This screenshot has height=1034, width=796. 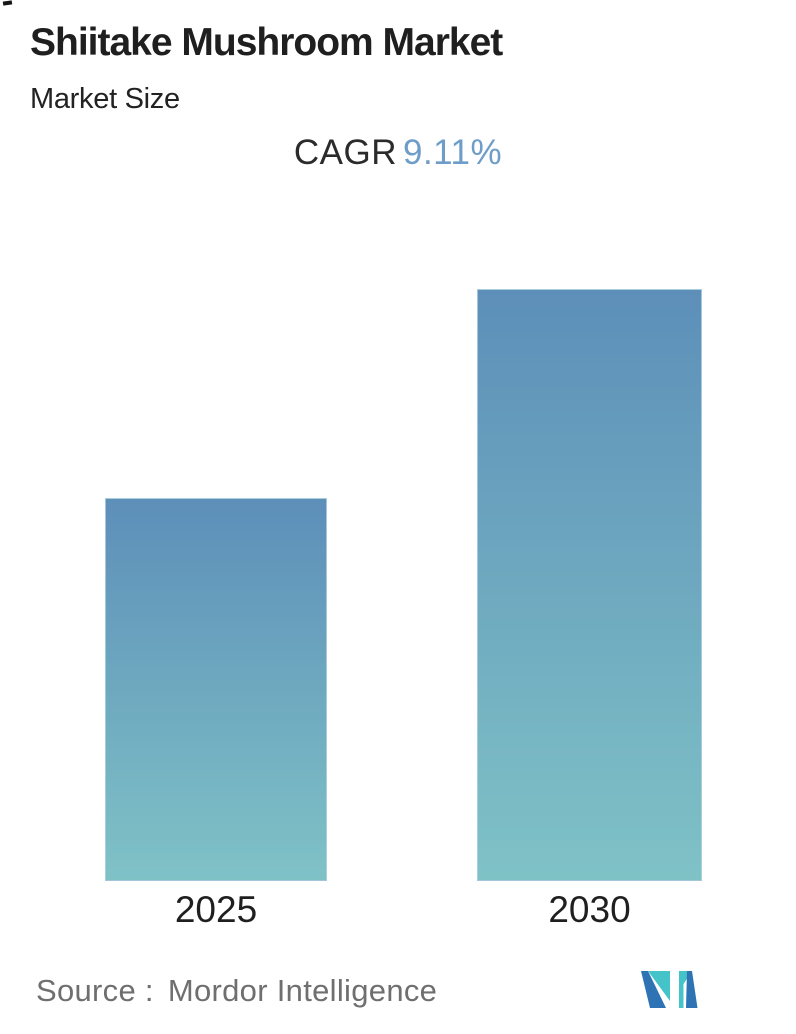 What do you see at coordinates (302, 990) in the screenshot?
I see `source-value: Mordor Intelligence` at bounding box center [302, 990].